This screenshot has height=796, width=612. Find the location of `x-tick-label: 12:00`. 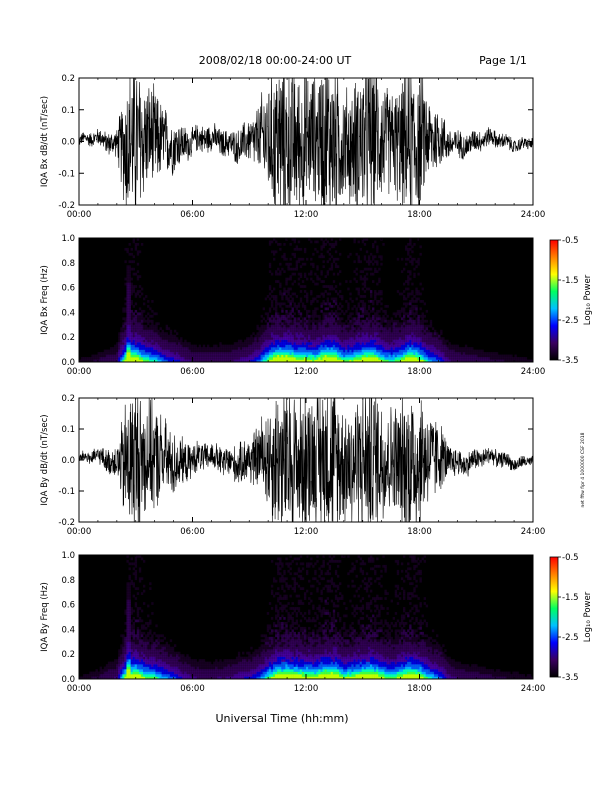

x-tick-label: 12:00 is located at coordinates (306, 532).